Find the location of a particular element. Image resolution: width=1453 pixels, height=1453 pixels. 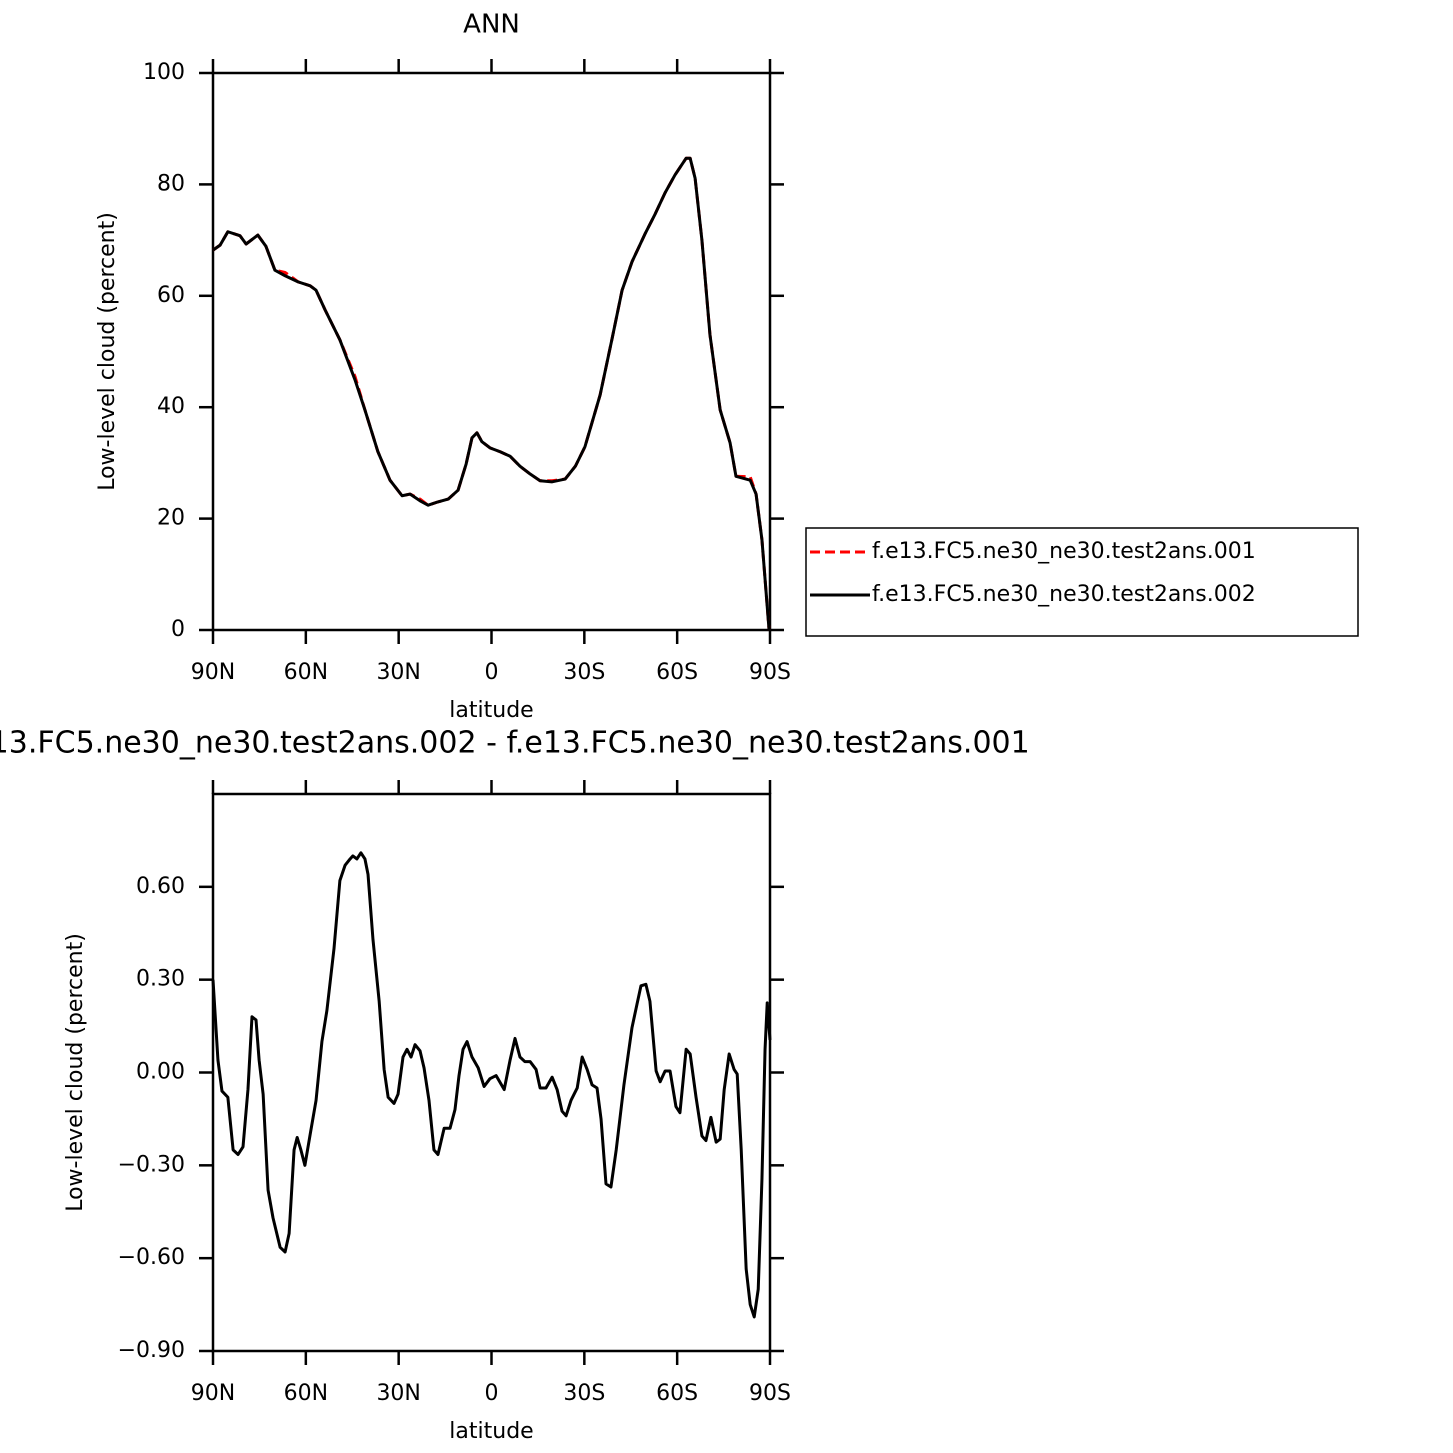

y-tick-label: 0 is located at coordinates (178, 629).